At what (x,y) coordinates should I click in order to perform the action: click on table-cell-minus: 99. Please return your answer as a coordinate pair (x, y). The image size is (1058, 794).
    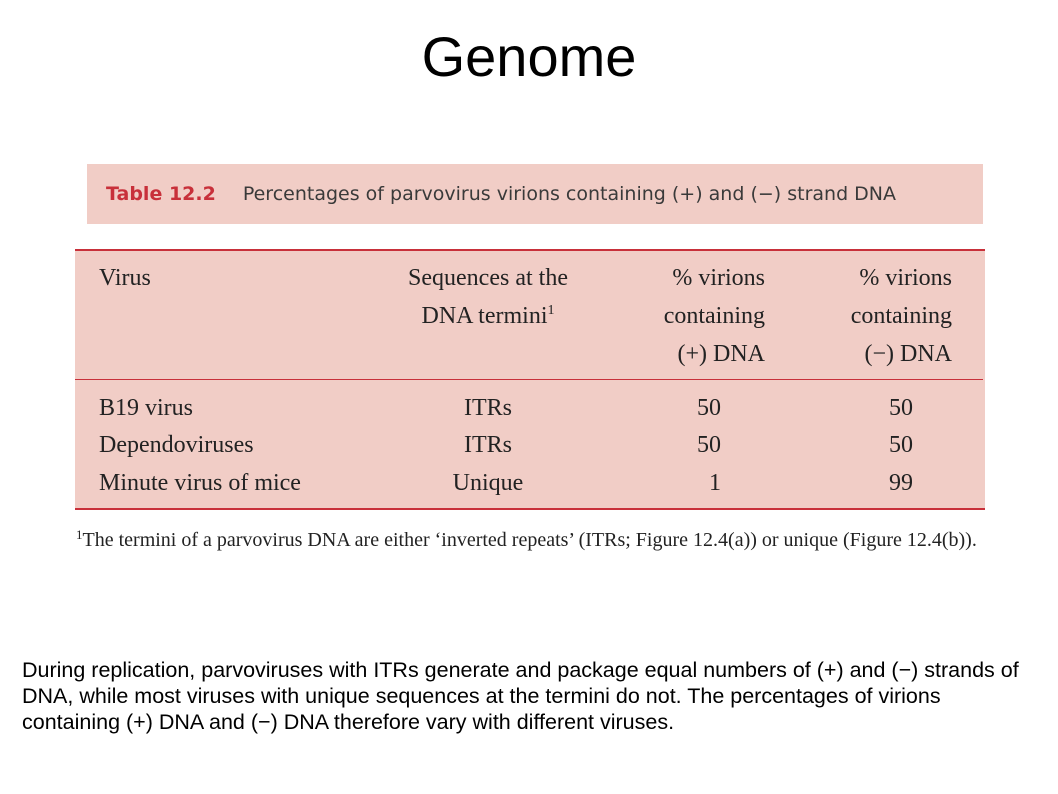
    Looking at the image, I should click on (901, 483).